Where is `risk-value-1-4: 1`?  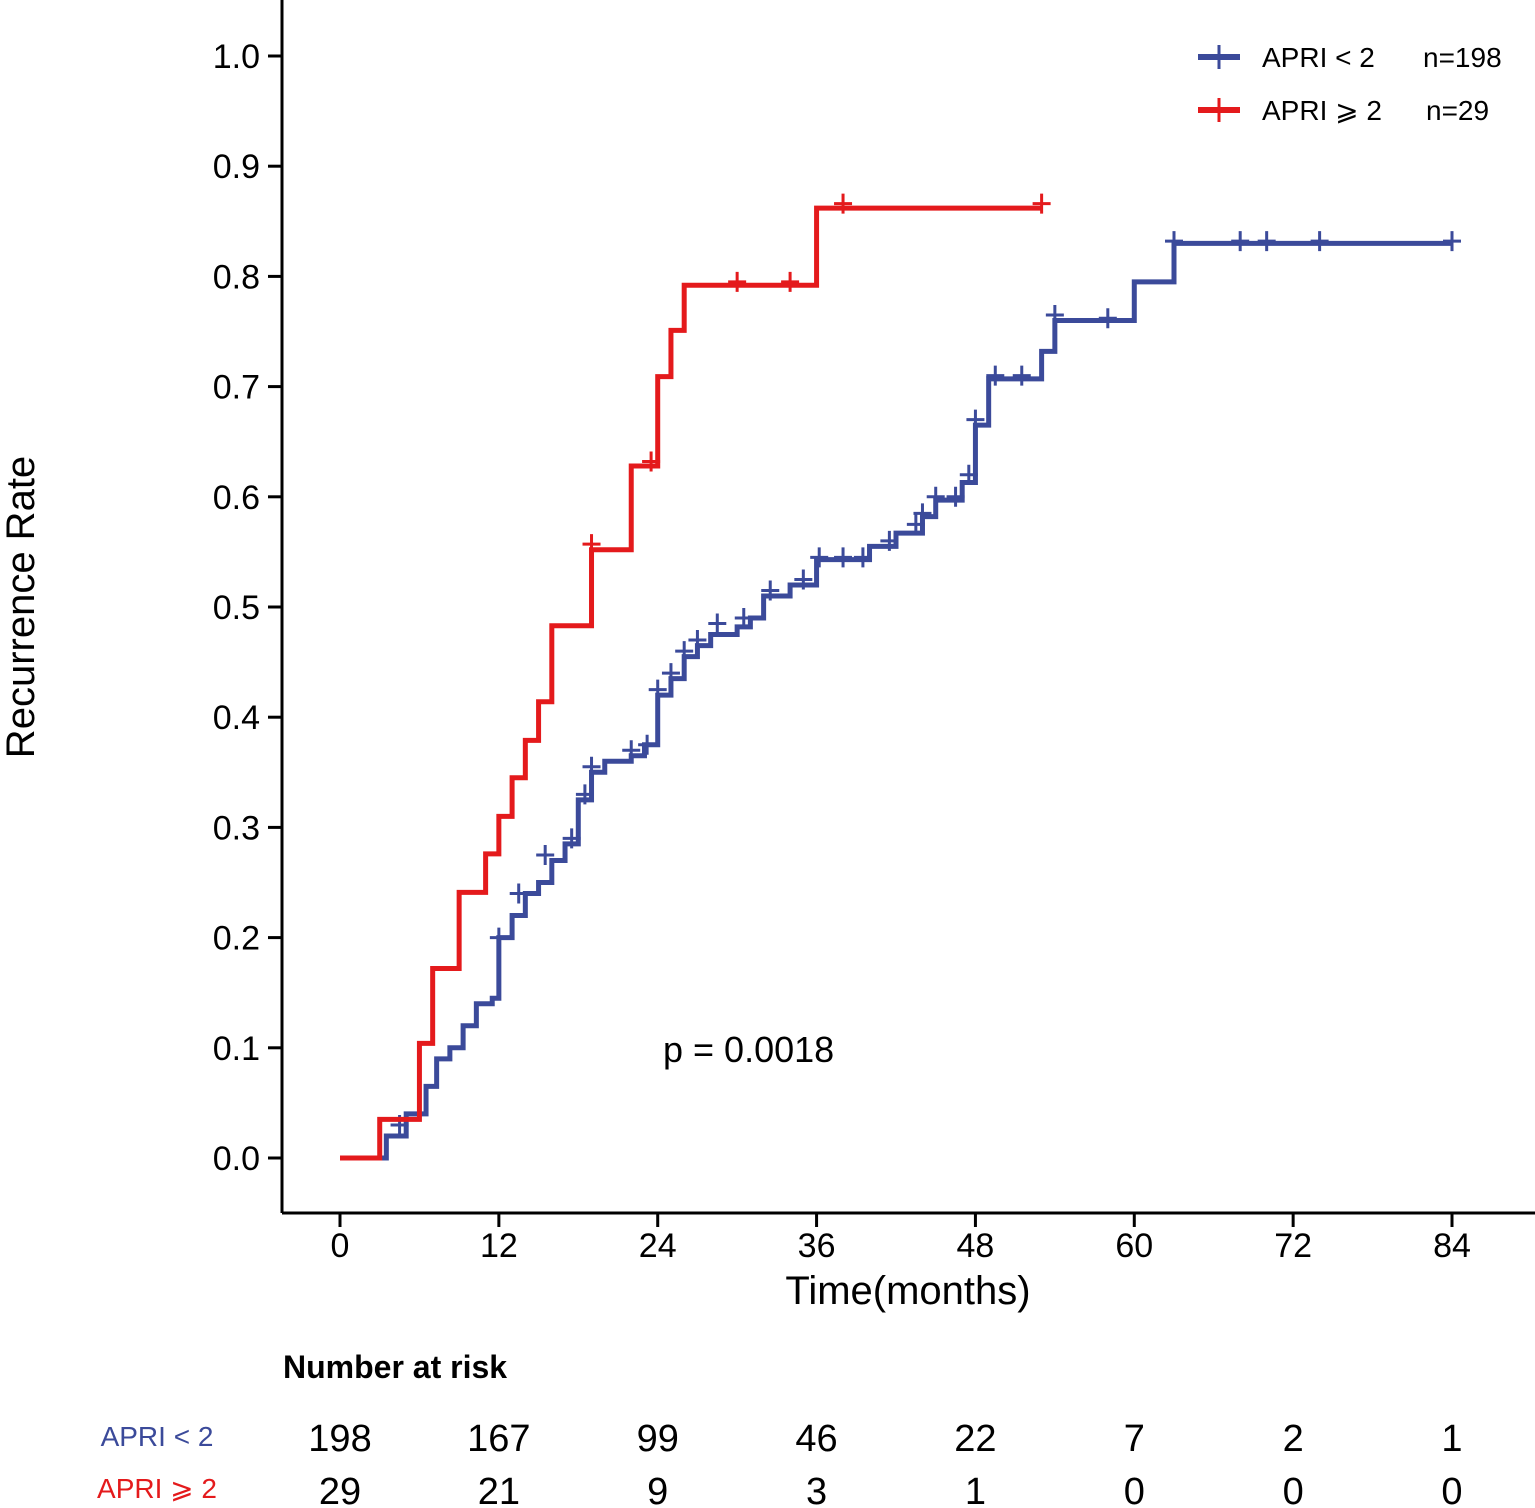
risk-value-1-4: 1 is located at coordinates (975, 1489).